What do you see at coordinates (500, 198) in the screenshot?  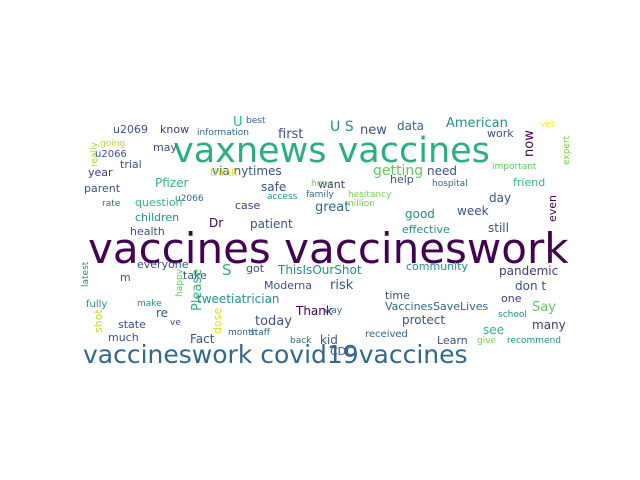 I see `word: day` at bounding box center [500, 198].